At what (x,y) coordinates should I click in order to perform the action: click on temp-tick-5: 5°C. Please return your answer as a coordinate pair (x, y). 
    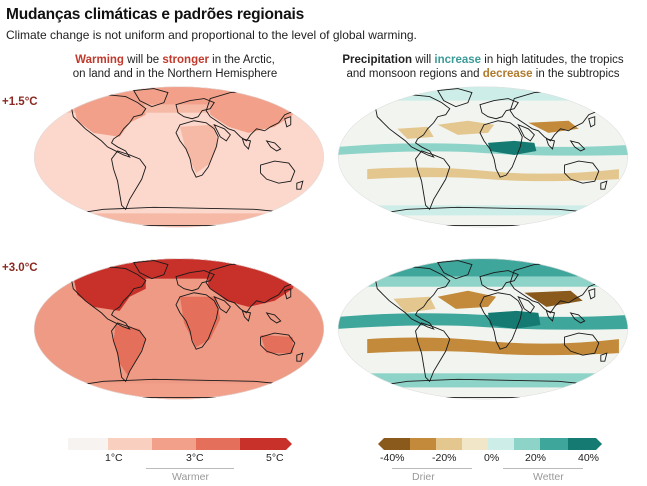
    Looking at the image, I should click on (275, 458).